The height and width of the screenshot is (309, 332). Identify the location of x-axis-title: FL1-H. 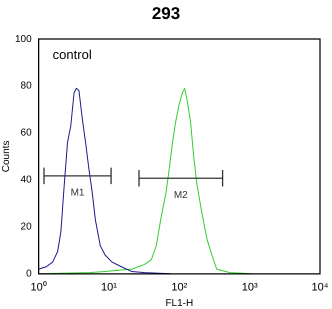
(179, 303).